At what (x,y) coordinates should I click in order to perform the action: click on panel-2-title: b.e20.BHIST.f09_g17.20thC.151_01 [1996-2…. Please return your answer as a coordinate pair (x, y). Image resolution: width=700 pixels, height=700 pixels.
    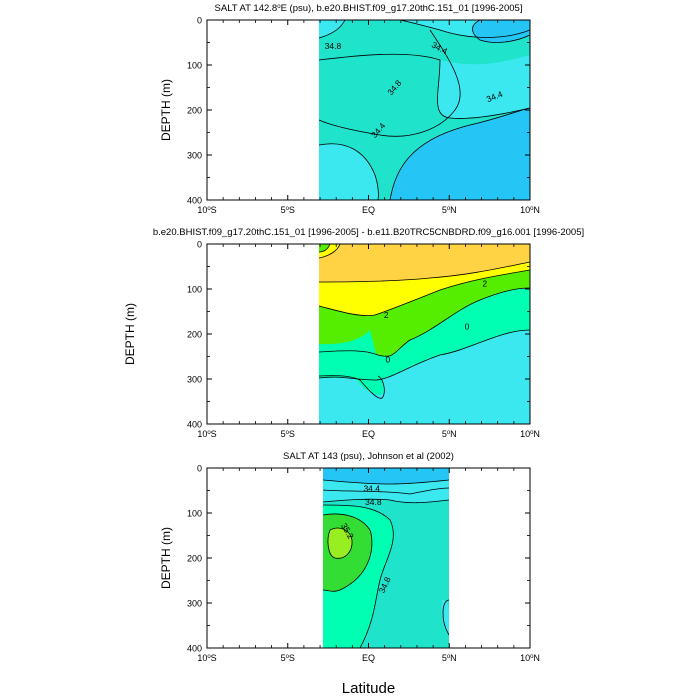
    Looking at the image, I should click on (368, 232).